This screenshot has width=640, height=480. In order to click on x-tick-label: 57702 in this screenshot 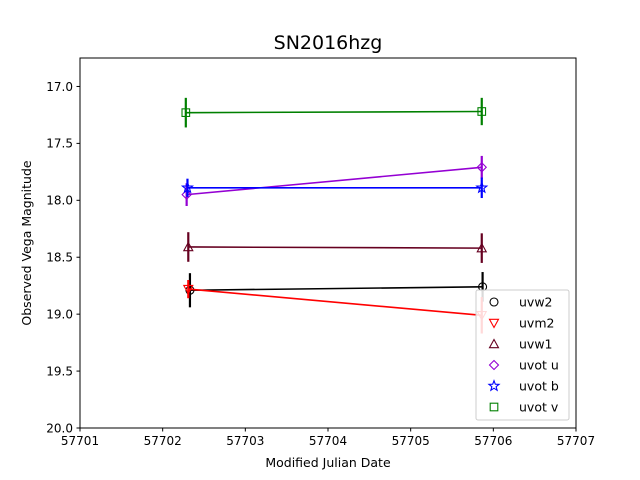, I will do `click(163, 441)`.